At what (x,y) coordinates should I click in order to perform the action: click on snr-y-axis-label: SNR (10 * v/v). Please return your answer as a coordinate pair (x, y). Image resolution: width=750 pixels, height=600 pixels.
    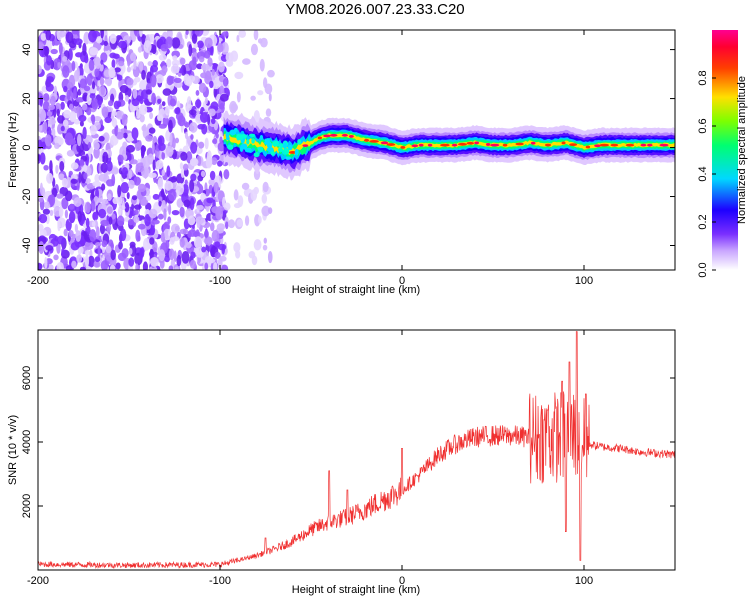
    Looking at the image, I should click on (13, 450).